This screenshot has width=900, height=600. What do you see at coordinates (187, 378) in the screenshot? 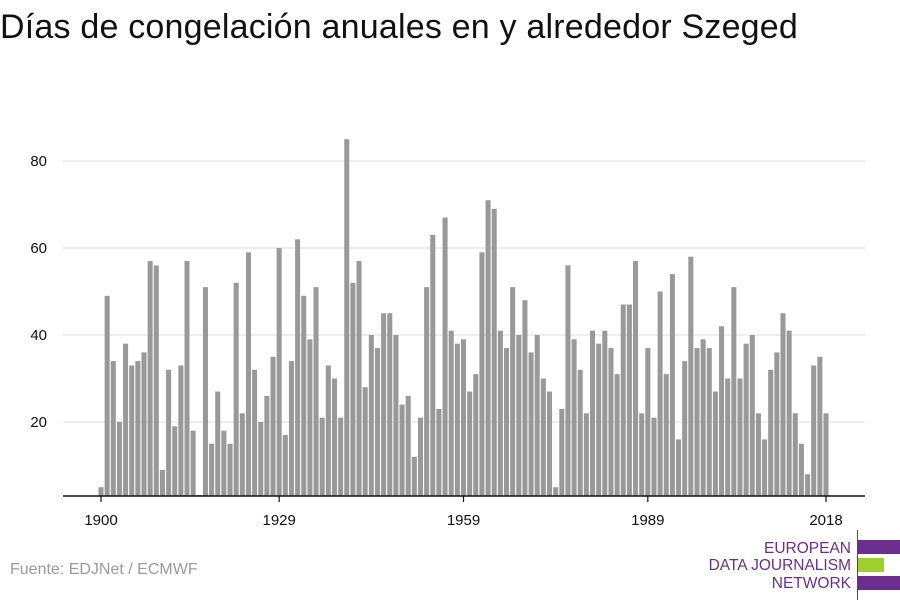
I see `bar-1914` at bounding box center [187, 378].